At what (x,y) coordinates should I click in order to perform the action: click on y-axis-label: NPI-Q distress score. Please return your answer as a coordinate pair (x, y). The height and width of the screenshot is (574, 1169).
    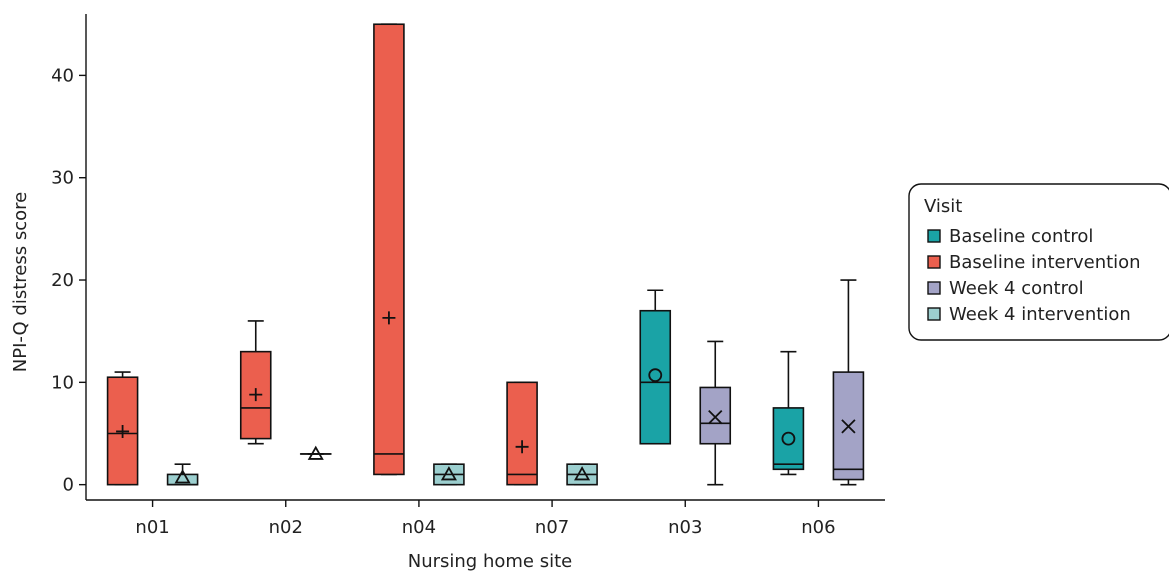
    Looking at the image, I should click on (20, 282).